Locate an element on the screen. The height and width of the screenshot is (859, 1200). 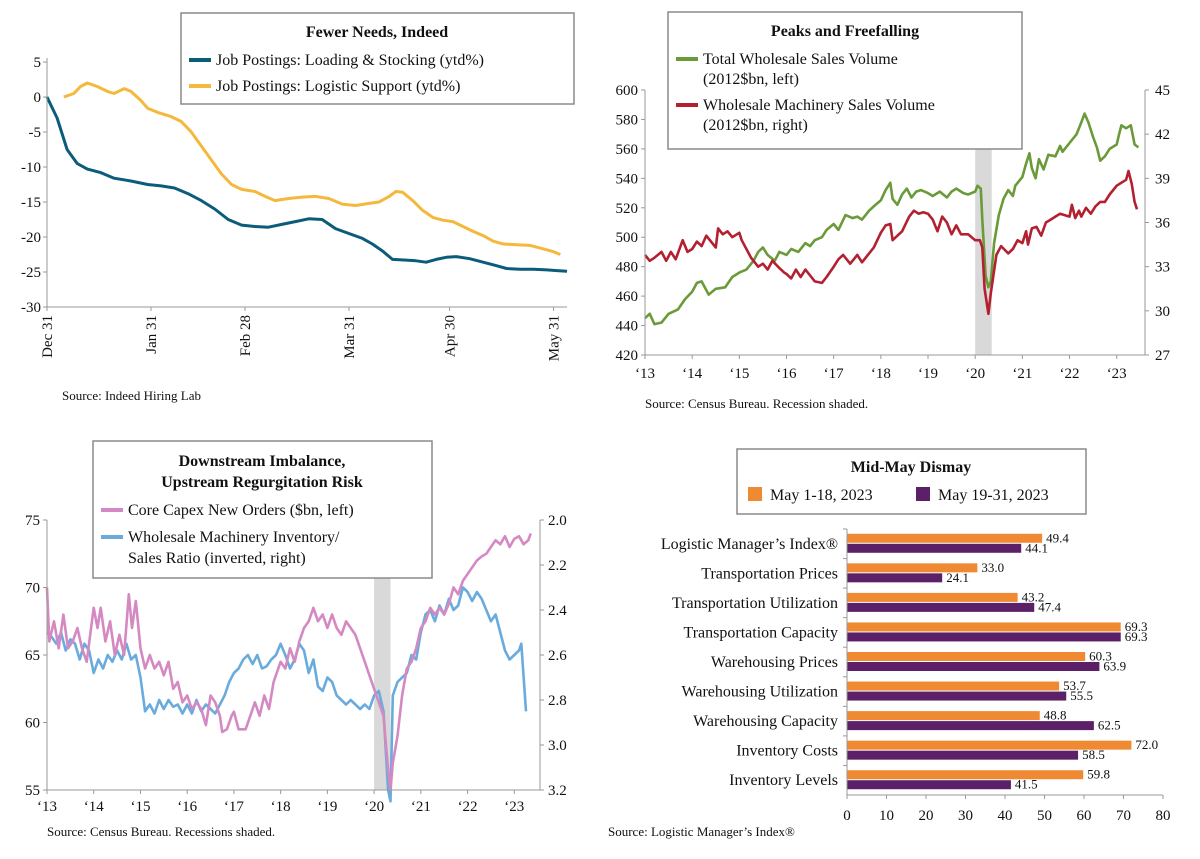
y-left-tick-label: 460 is located at coordinates (627, 297).